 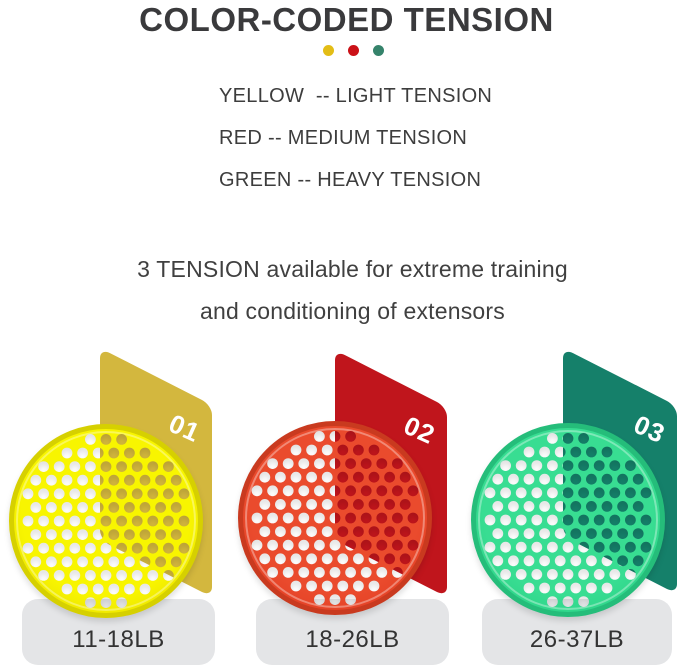 What do you see at coordinates (352, 311) in the screenshot?
I see `description-line-2: and conditioning of extensors` at bounding box center [352, 311].